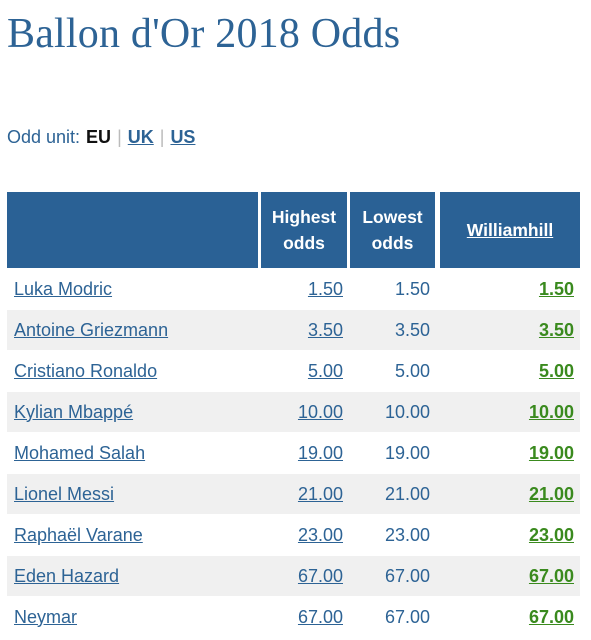 Image resolution: width=591 pixels, height=640 pixels. What do you see at coordinates (46, 616) in the screenshot?
I see `player-link: Neymar` at bounding box center [46, 616].